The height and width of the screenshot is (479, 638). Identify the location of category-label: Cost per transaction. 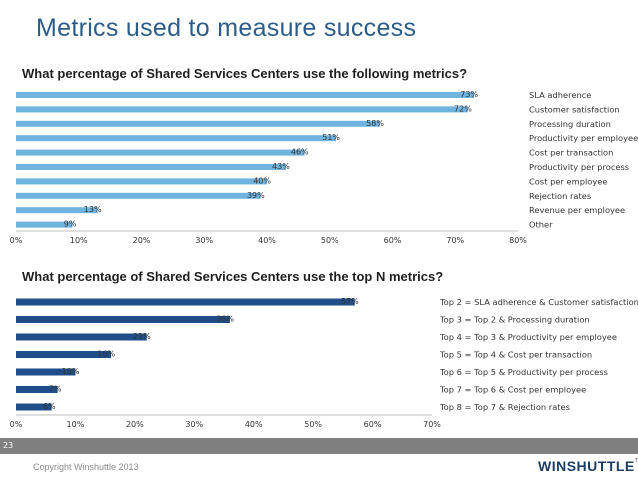
(571, 153).